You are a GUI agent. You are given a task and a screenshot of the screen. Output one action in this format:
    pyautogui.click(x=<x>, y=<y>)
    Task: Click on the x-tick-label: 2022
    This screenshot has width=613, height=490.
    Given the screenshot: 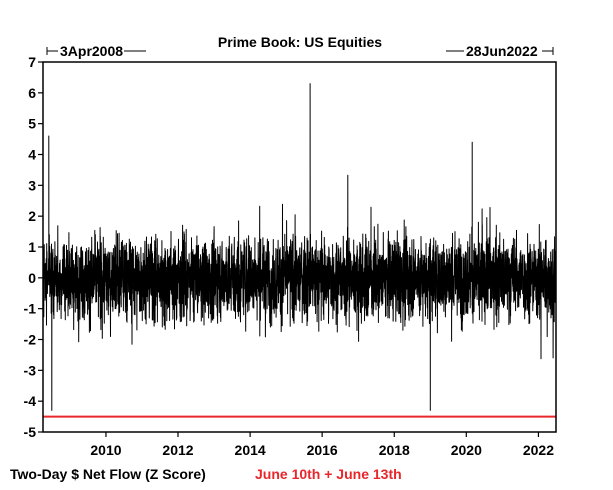 What is the action you would take?
    pyautogui.click(x=538, y=450)
    